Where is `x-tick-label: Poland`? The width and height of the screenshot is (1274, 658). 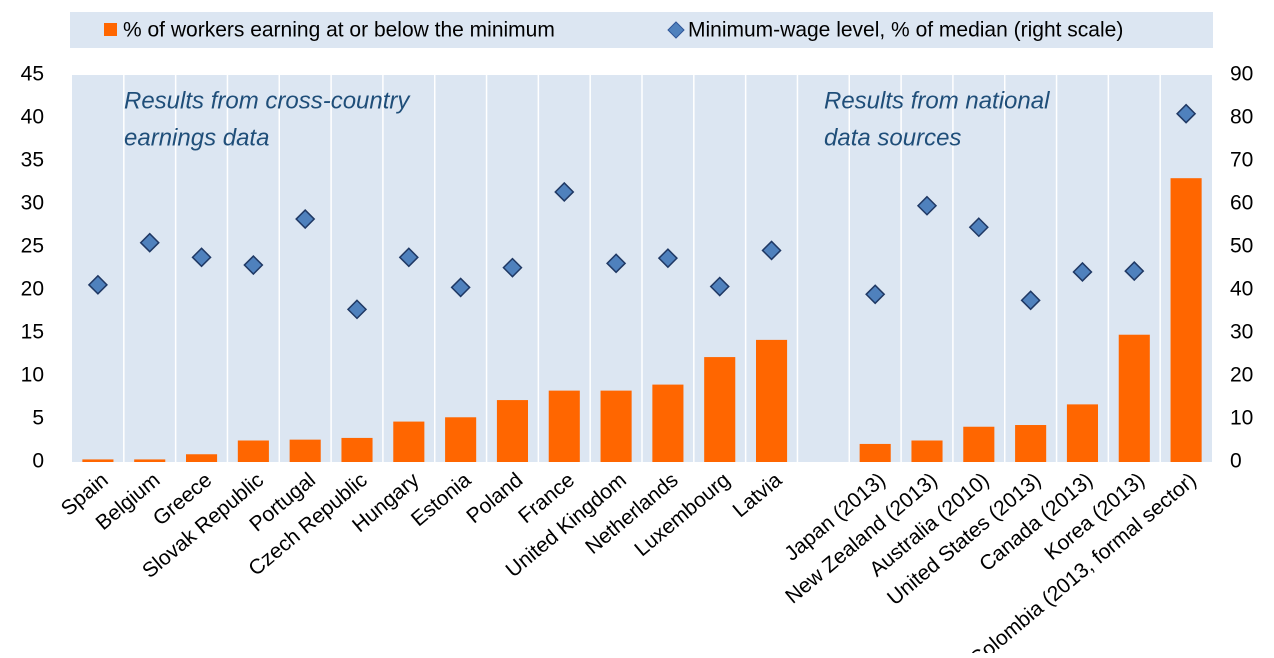 x-tick-label: Poland is located at coordinates (494, 498).